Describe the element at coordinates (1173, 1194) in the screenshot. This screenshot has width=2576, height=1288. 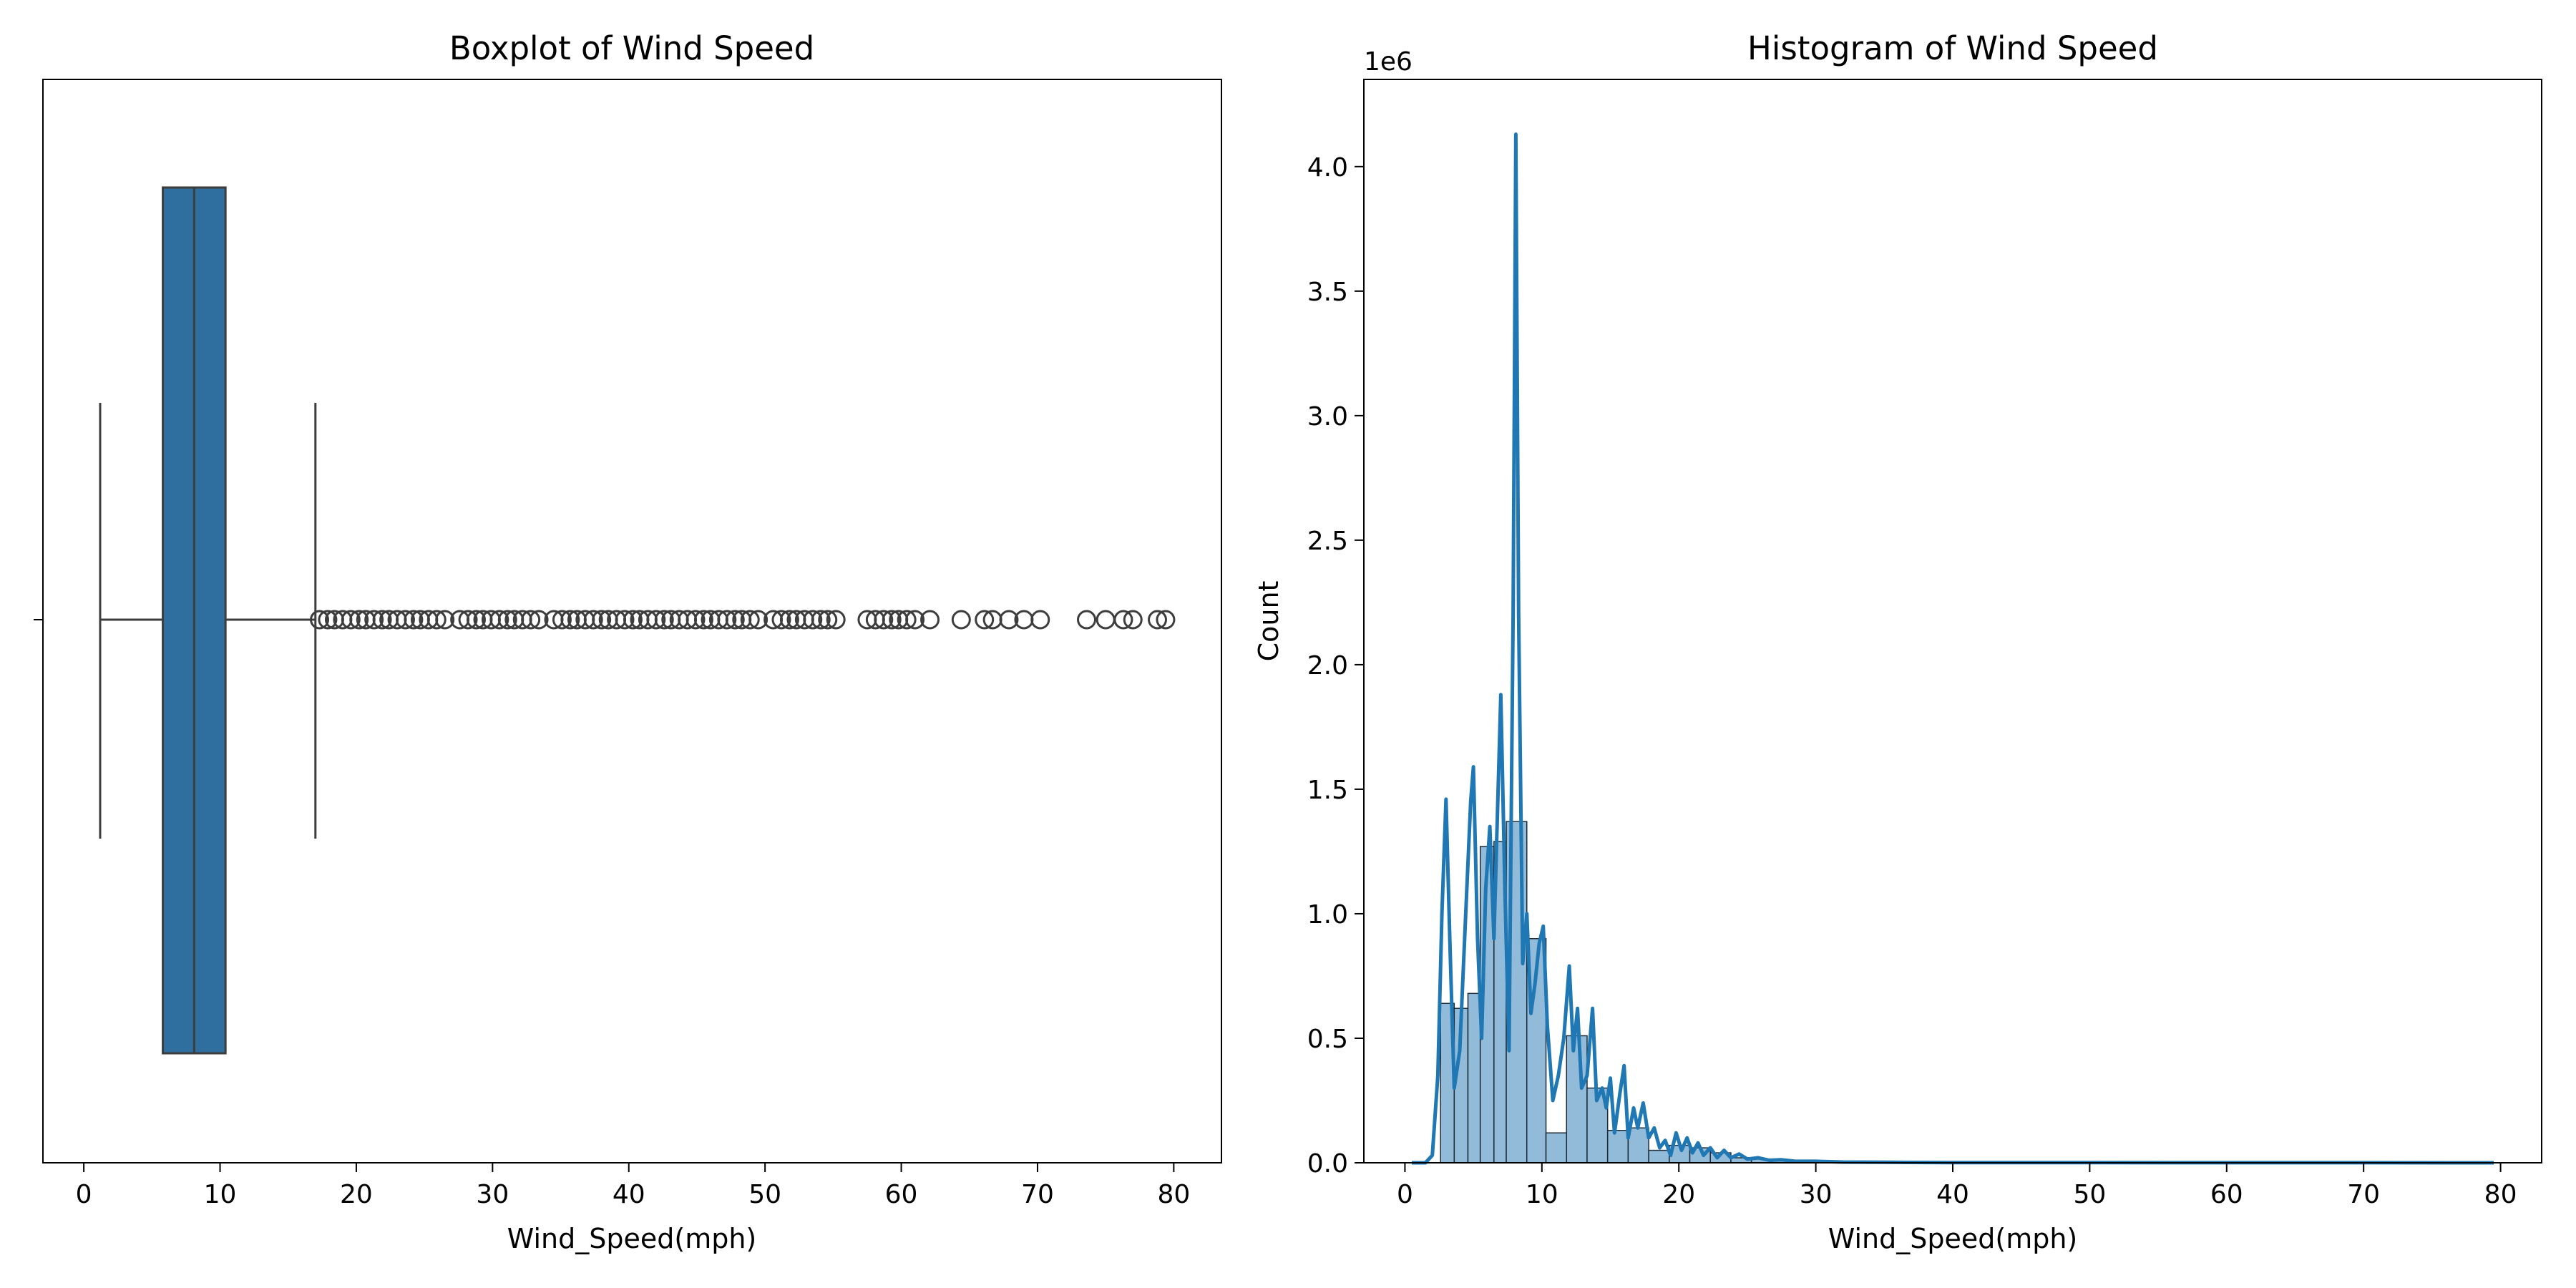
I see `boxplot-x-tick-label: 80` at that location.